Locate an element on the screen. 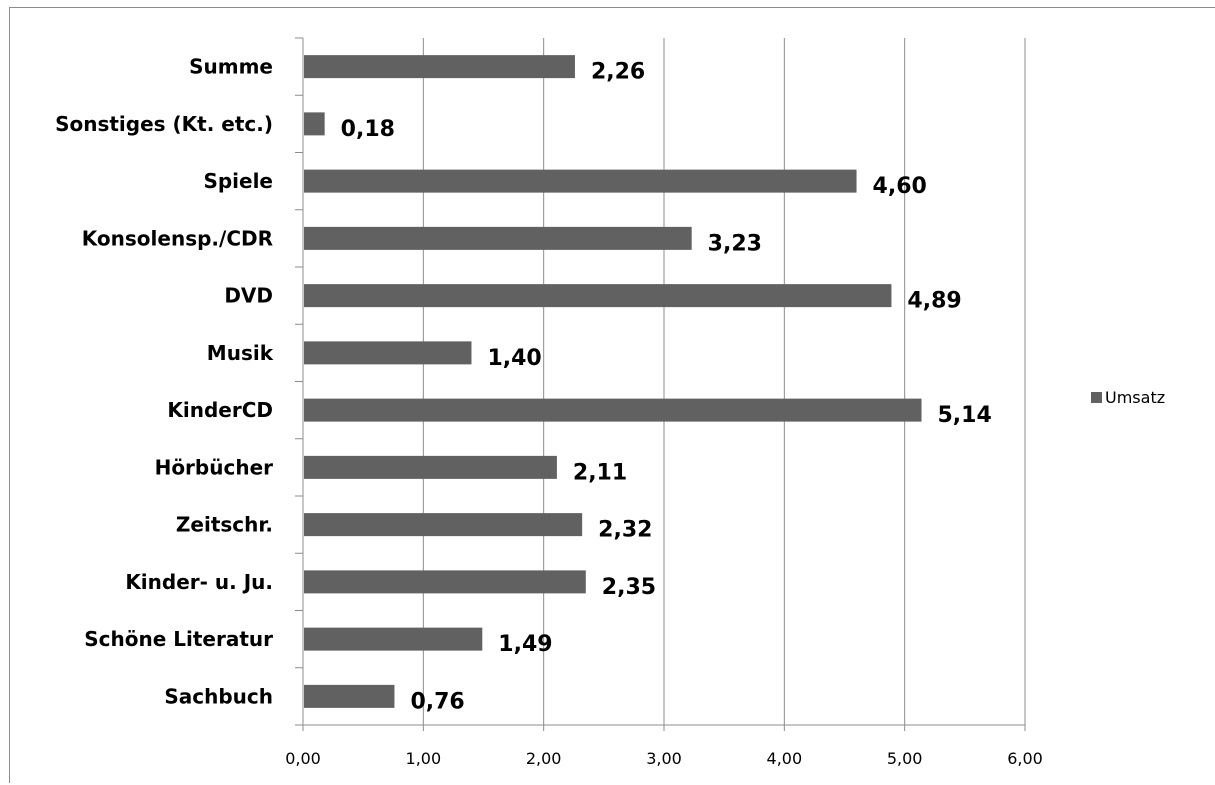 The image size is (1215, 785). data-label: 0,76 is located at coordinates (437, 701).